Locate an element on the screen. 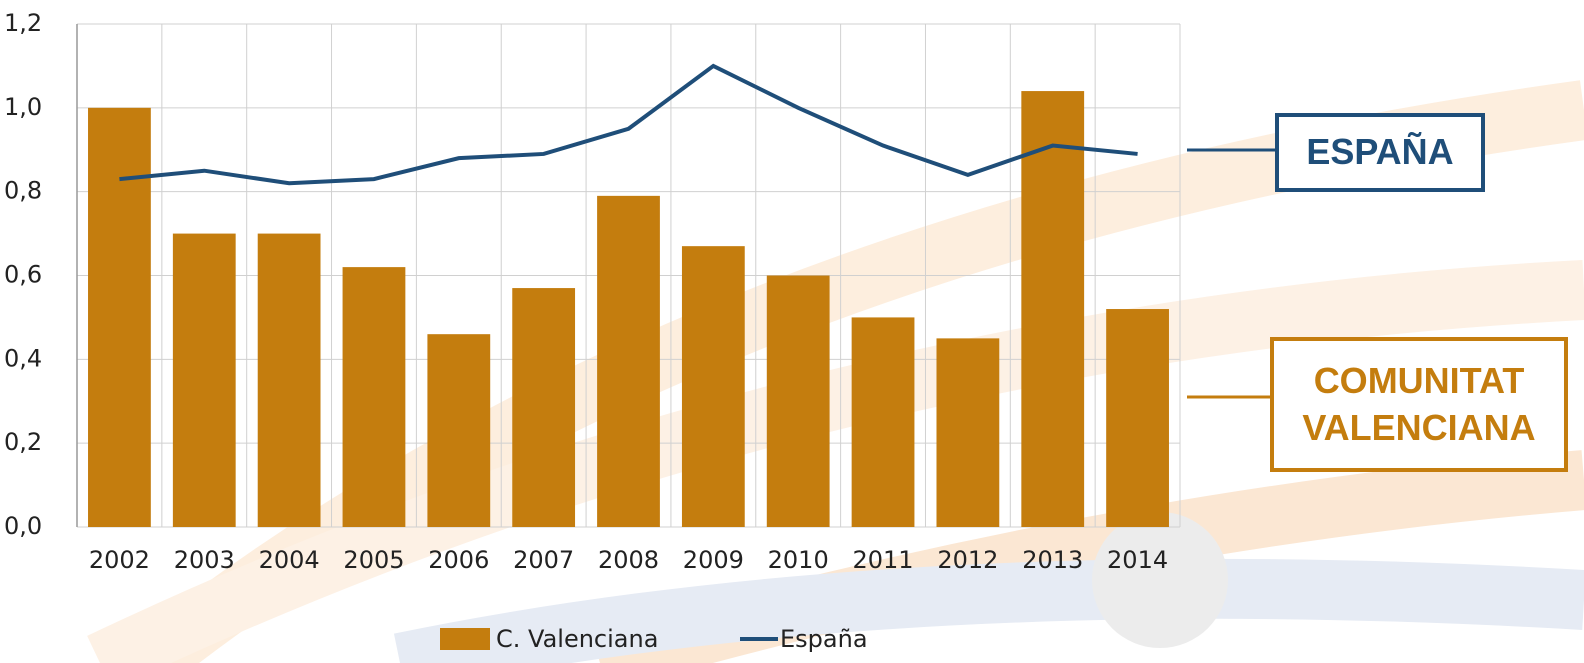 The image size is (1584, 663). y-tick-label: 1,0 is located at coordinates (23, 107).